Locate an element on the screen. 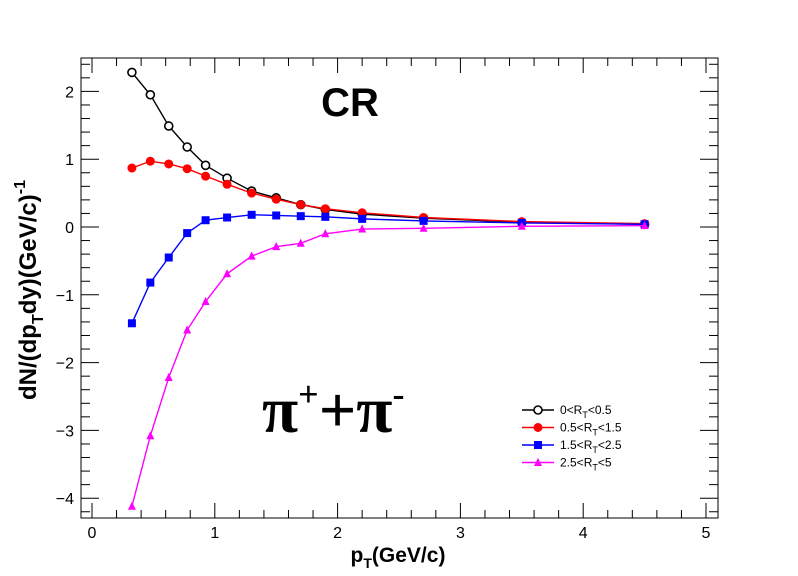 Image resolution: width=798 pixels, height=576 pixels. y-tick-label: −2 is located at coordinates (65, 364).